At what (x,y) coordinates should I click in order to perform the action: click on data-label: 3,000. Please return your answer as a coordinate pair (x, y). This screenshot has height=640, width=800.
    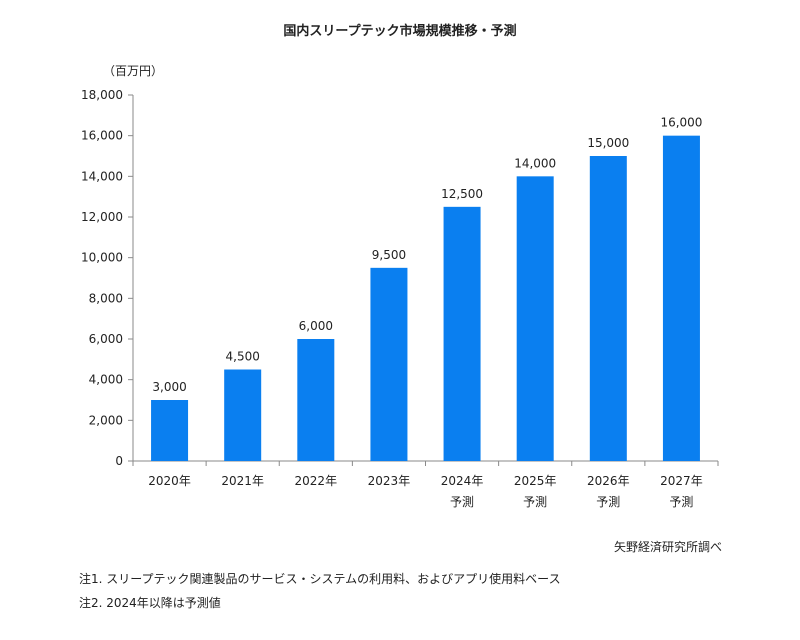
    Looking at the image, I should click on (169, 387).